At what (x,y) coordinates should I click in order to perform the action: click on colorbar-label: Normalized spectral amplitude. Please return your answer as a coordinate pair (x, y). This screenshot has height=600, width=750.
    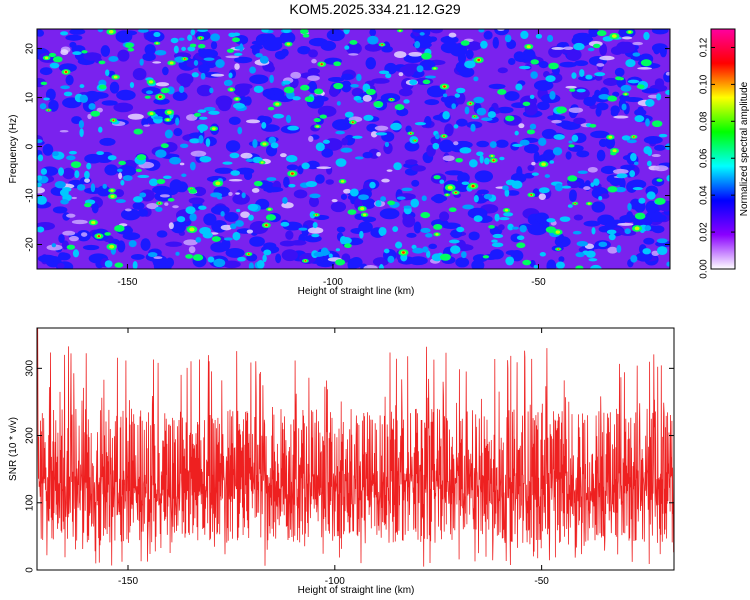
    Looking at the image, I should click on (744, 148).